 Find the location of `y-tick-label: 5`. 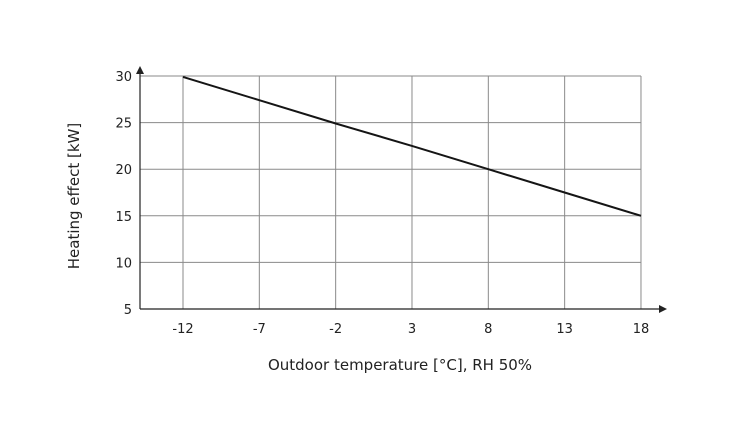

y-tick-label: 5 is located at coordinates (128, 310).